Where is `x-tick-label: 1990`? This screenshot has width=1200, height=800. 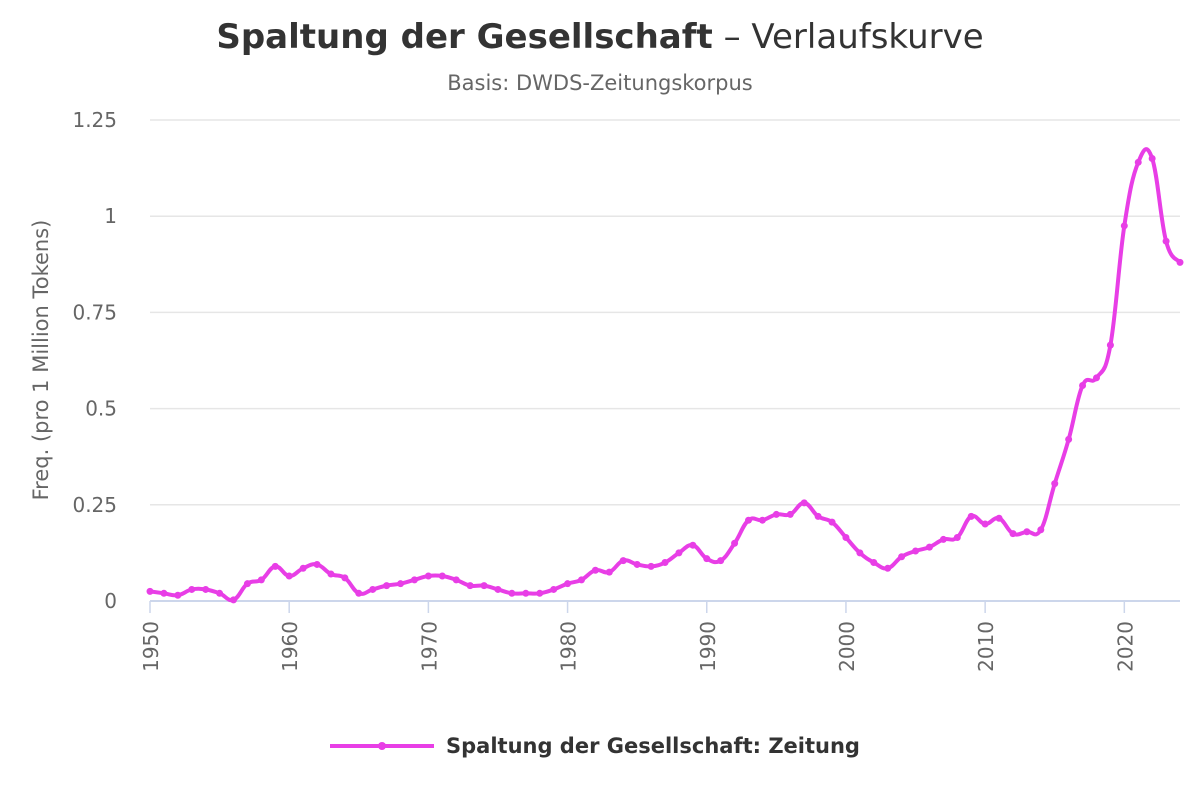
x-tick-label: 1990 is located at coordinates (708, 646).